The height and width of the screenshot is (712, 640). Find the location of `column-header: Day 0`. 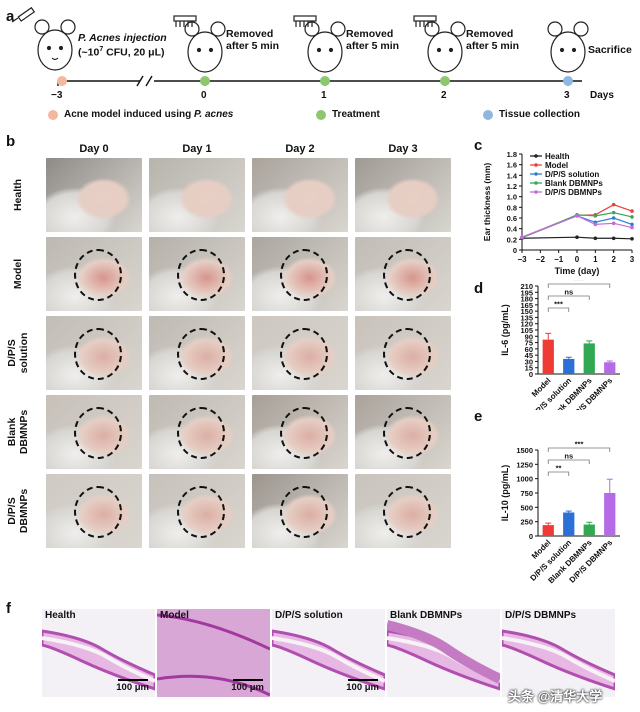

column-header: Day 0 is located at coordinates (94, 149).